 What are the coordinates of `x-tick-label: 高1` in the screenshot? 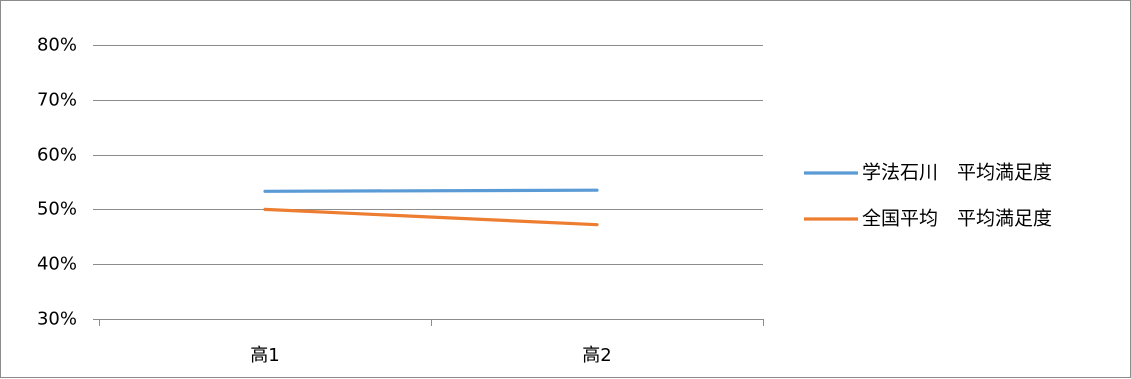 It's located at (264, 355).